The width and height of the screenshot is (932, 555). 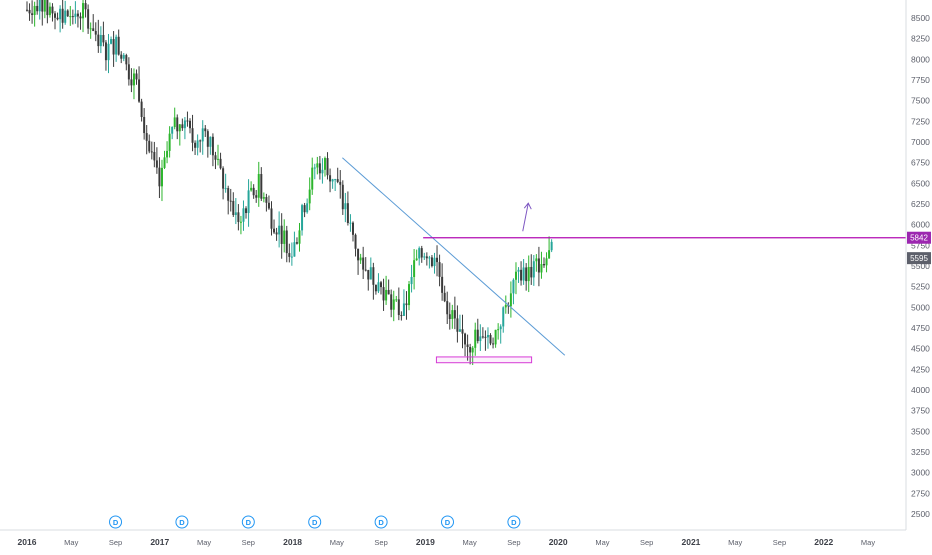 What do you see at coordinates (920, 121) in the screenshot?
I see `y-tick-label: 7250` at bounding box center [920, 121].